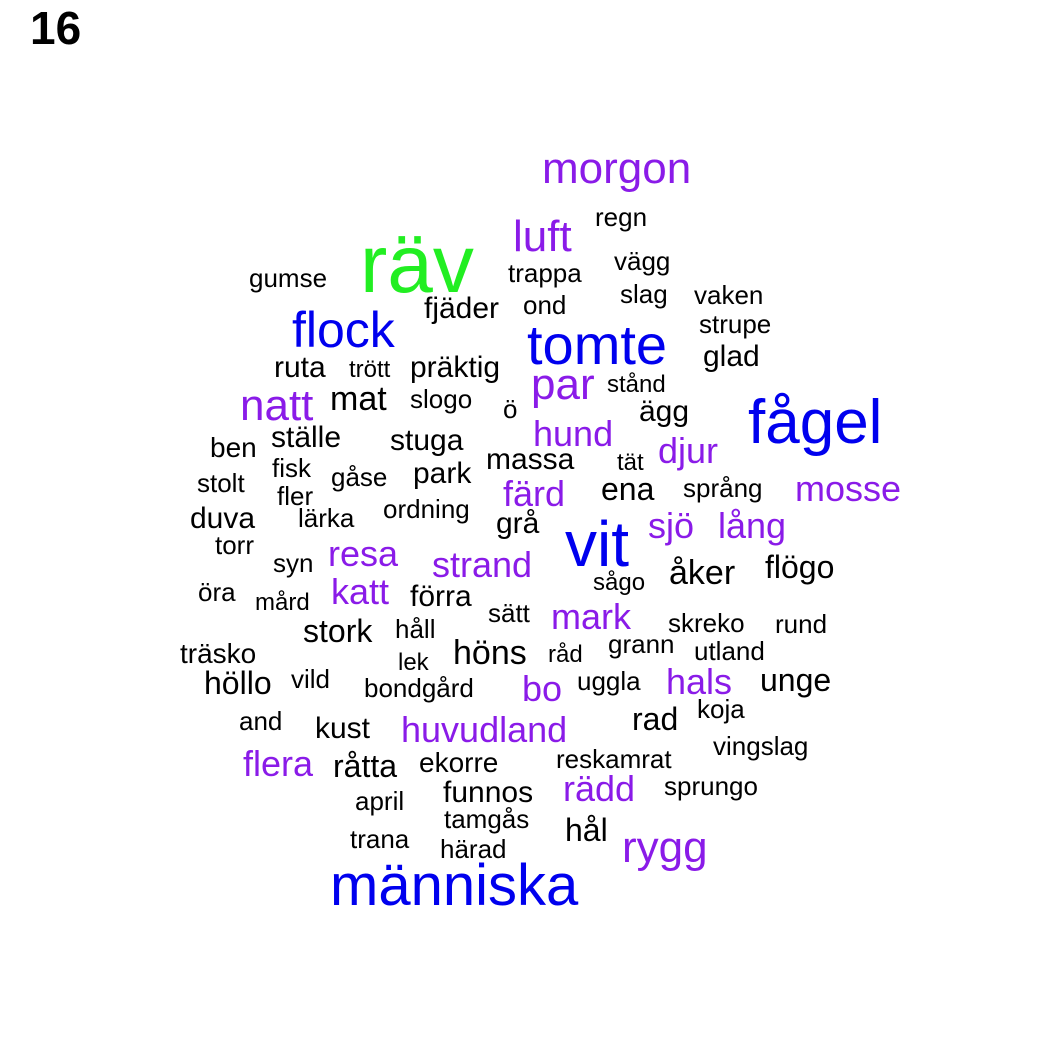 Image resolution: width=1050 pixels, height=1050 pixels. I want to click on cloud-word: håll, so click(415, 629).